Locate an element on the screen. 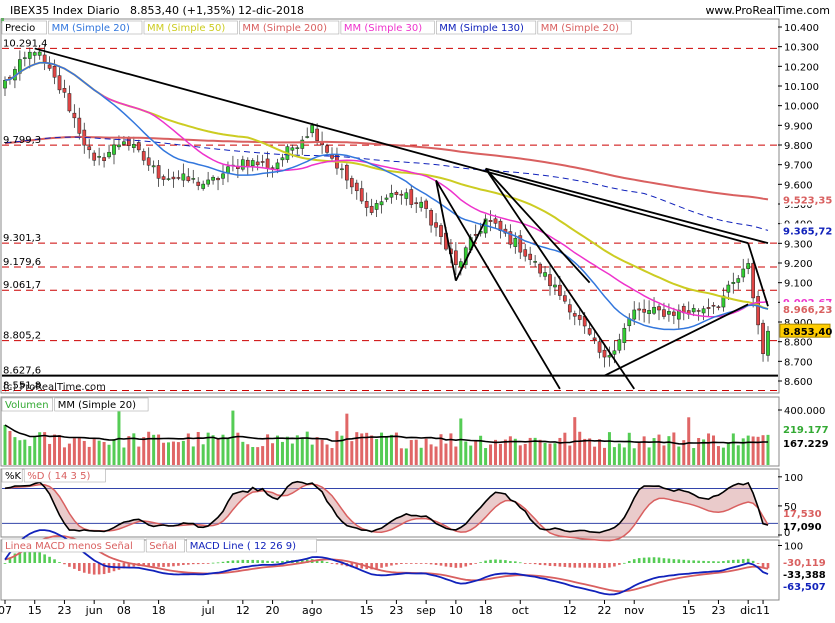 This screenshot has height=623, width=835. stoch-panel-frame is located at coordinates (390, 503).